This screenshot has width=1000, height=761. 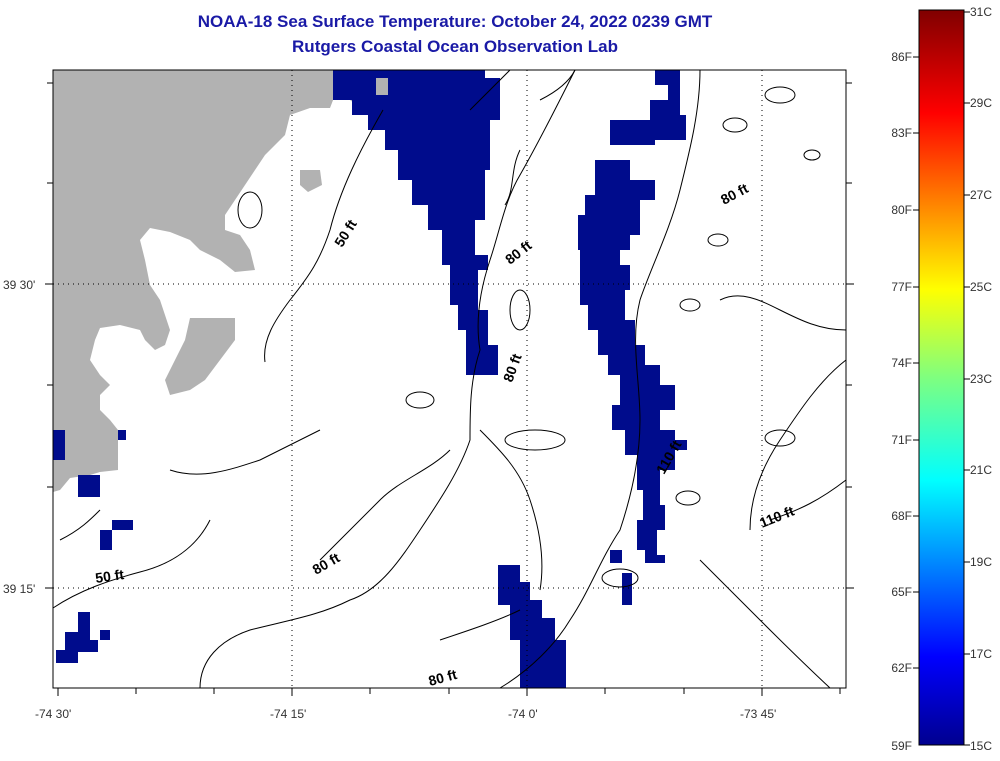 I want to click on colorbar-scale, so click(x=941, y=377).